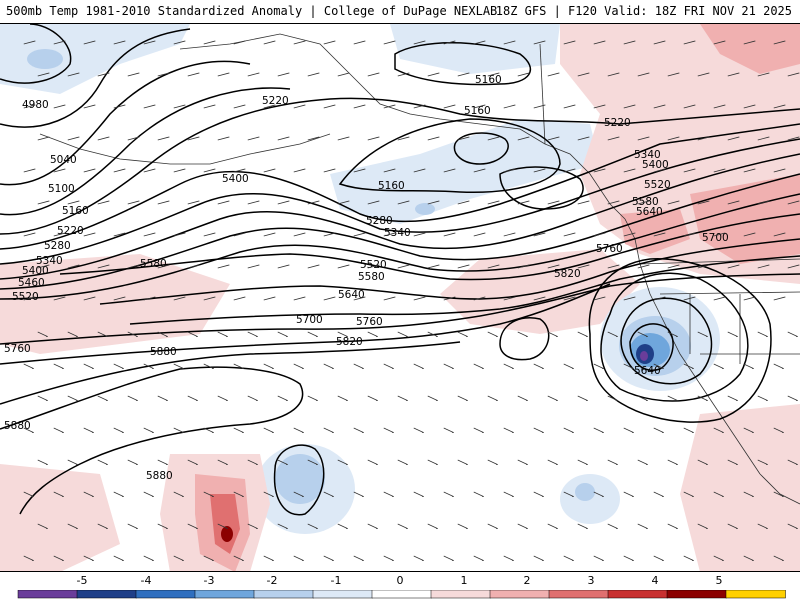  What do you see at coordinates (740, 487) in the screenshot?
I see `anomaly-warm-se` at bounding box center [740, 487].